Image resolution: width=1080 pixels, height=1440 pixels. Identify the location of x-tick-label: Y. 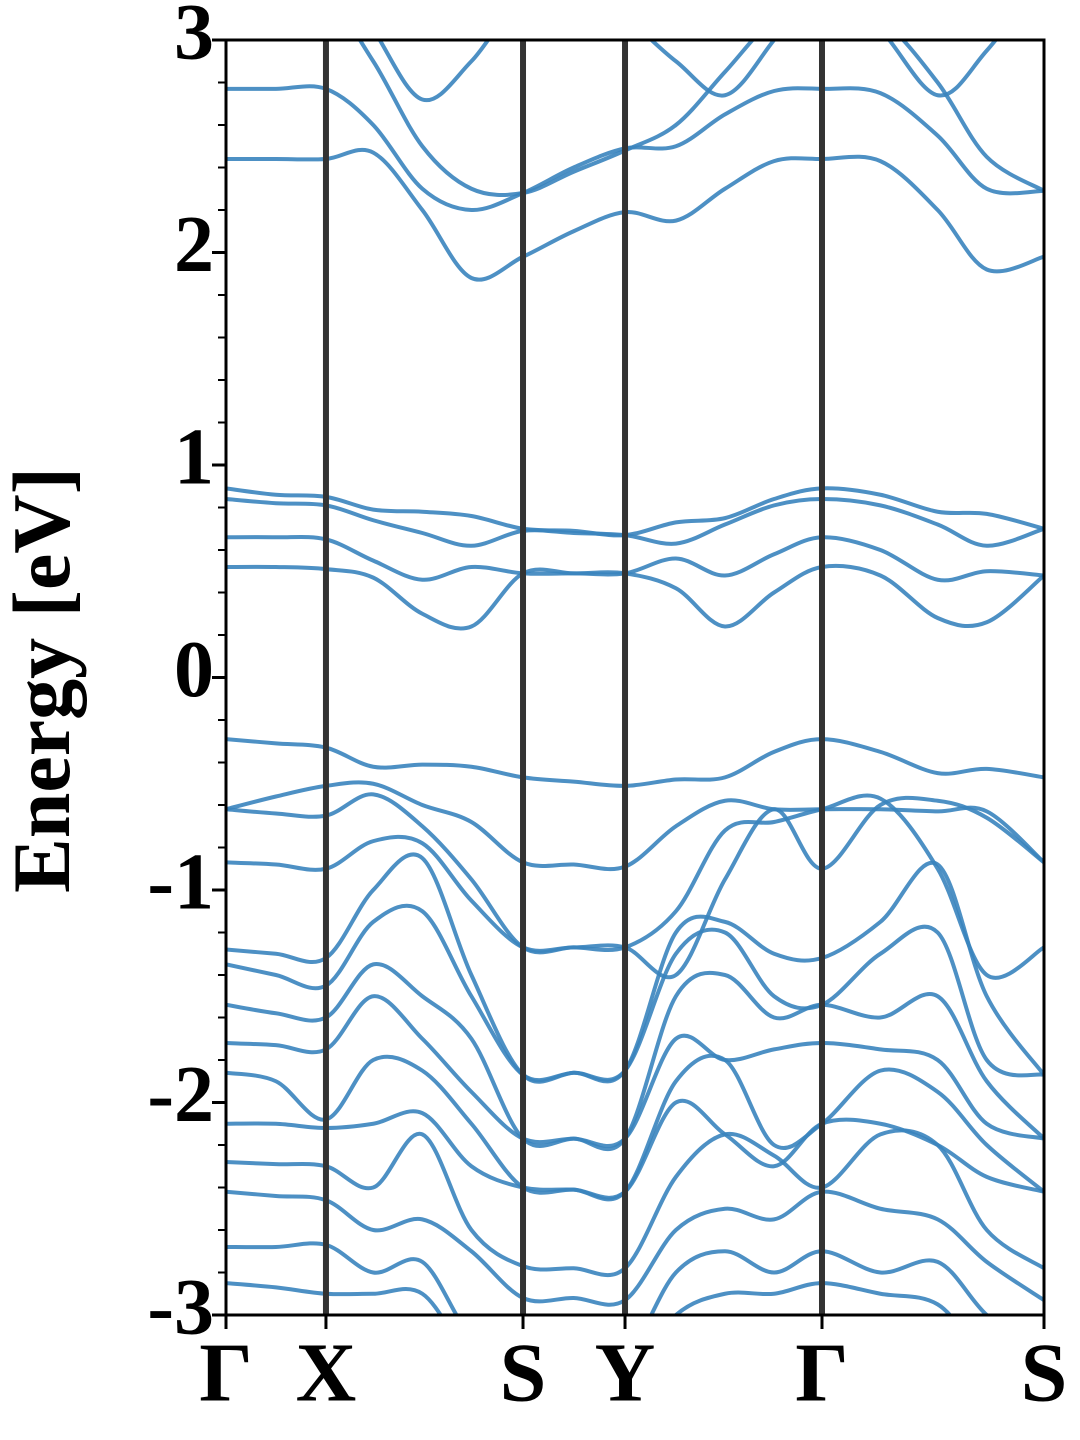
(625, 1372).